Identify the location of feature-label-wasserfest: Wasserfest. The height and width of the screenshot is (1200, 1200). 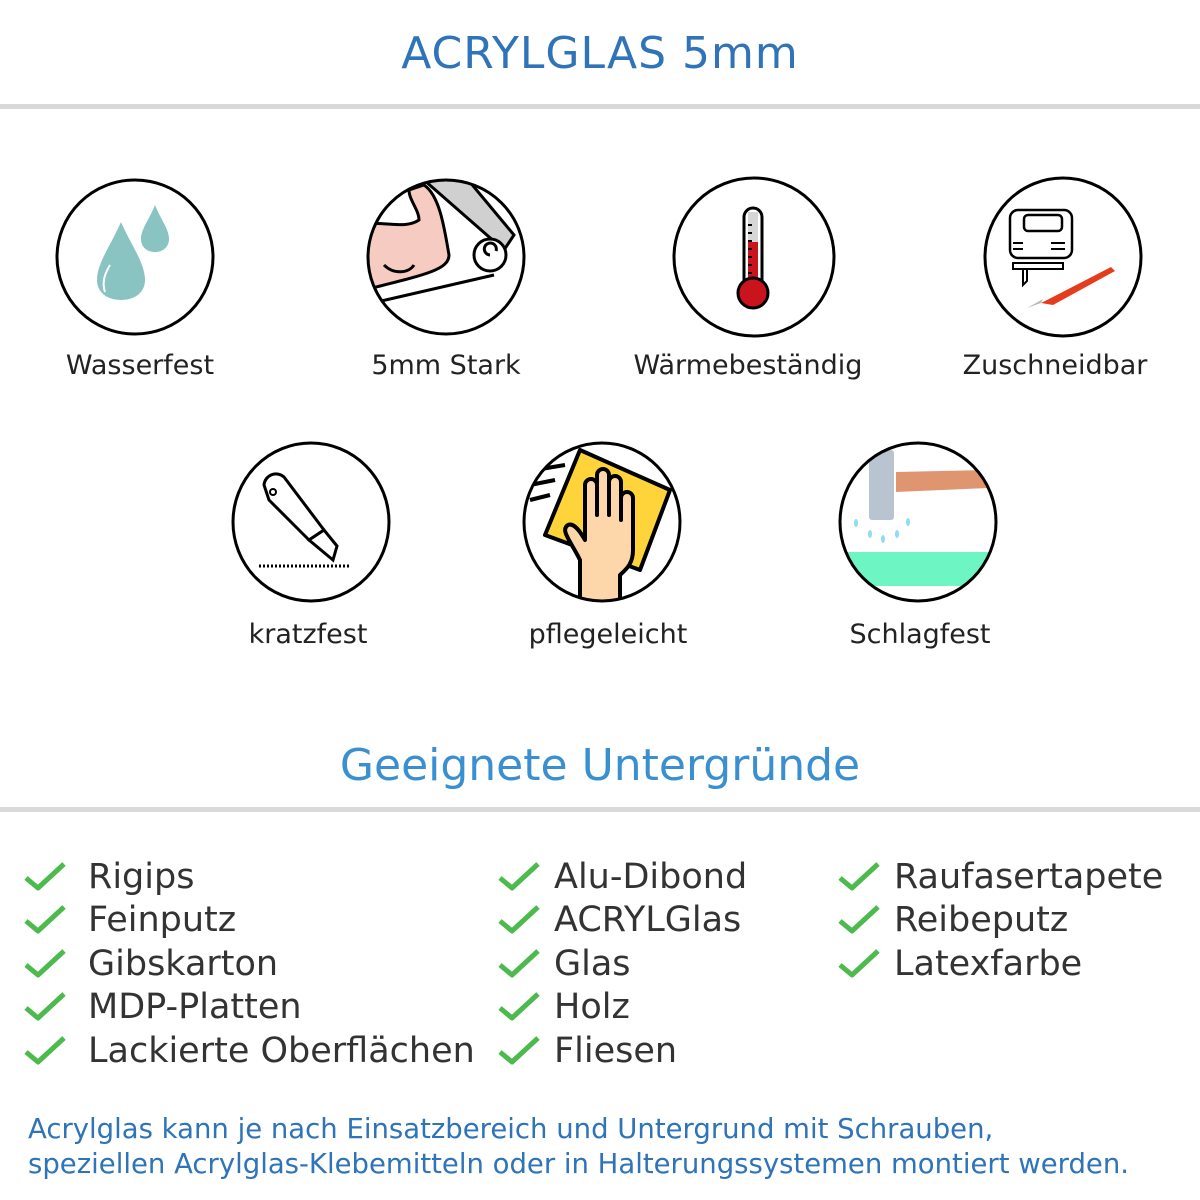
(140, 365).